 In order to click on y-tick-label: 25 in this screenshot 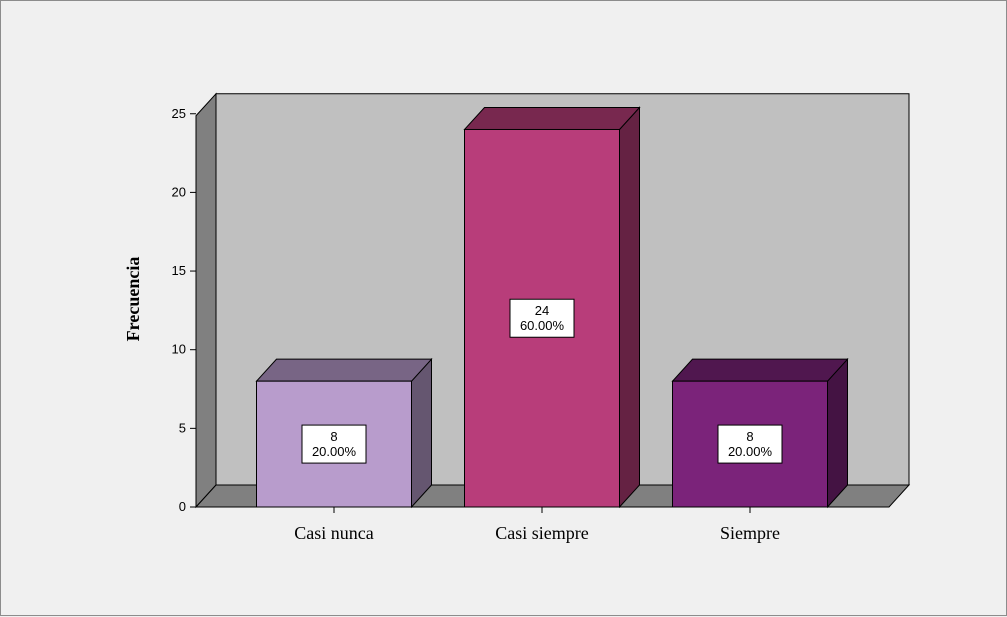, I will do `click(179, 113)`.